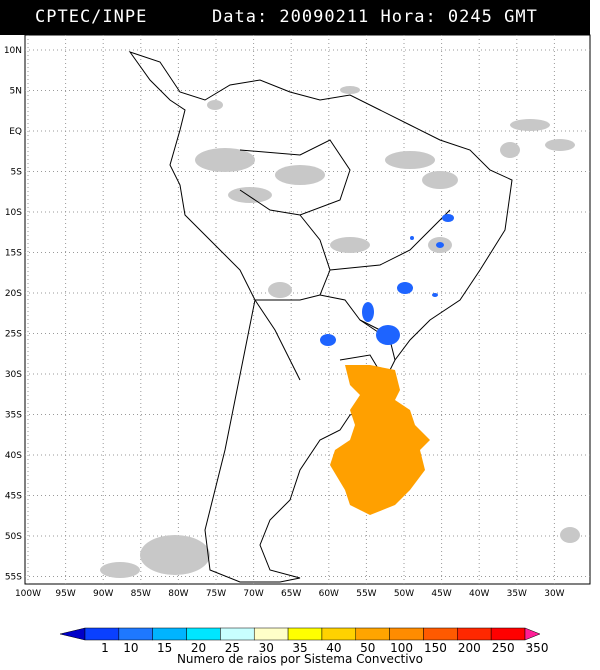 Image resolution: width=600 pixels, height=670 pixels. Describe the element at coordinates (13, 537) in the screenshot. I see `latitude-label: 50S` at that location.